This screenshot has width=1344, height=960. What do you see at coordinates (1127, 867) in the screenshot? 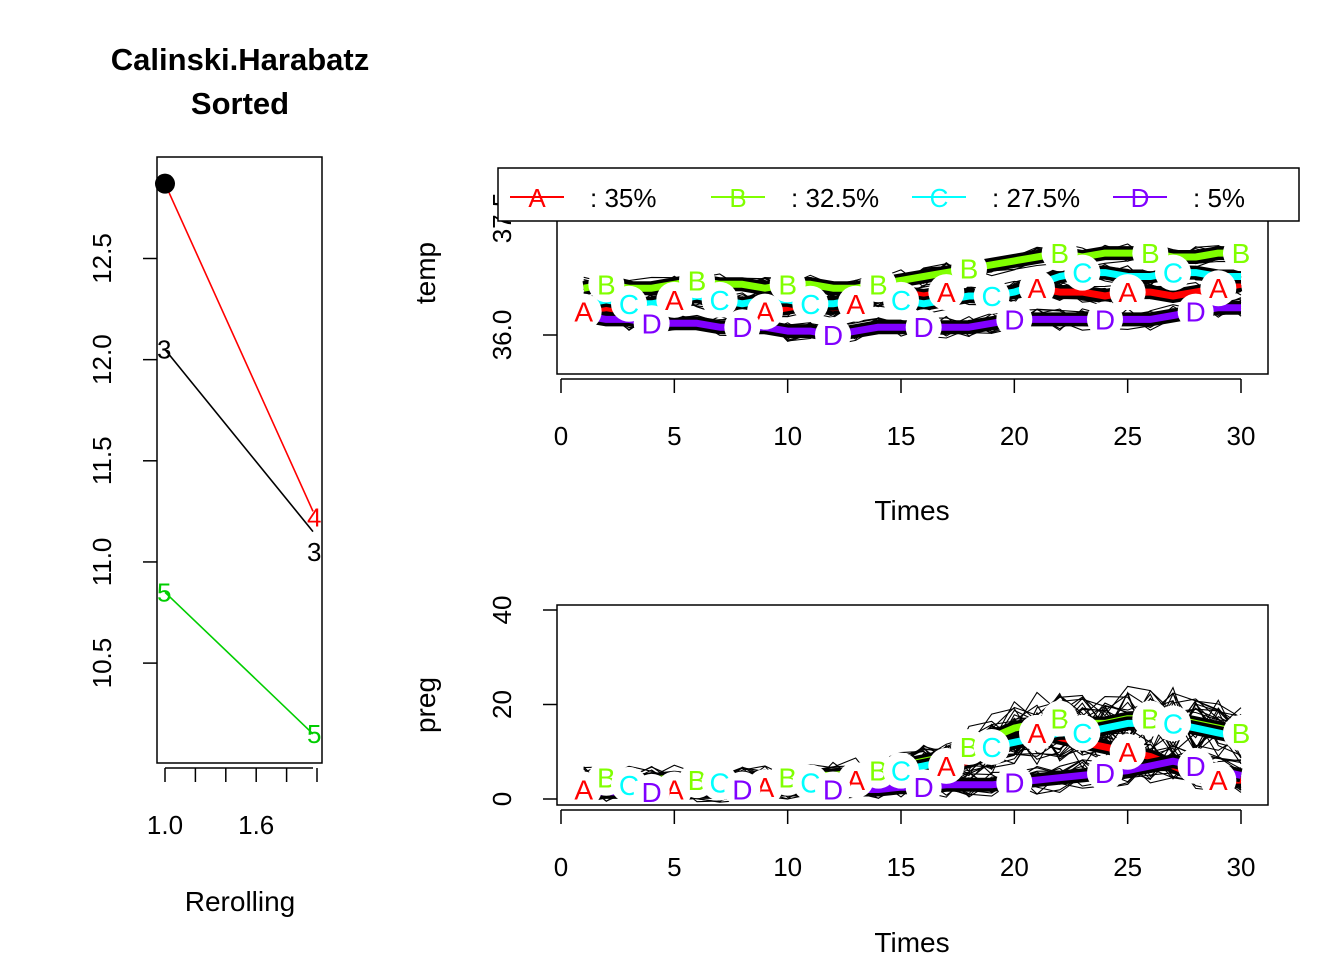
I see `preg-x-tick-label: 25` at bounding box center [1127, 867].